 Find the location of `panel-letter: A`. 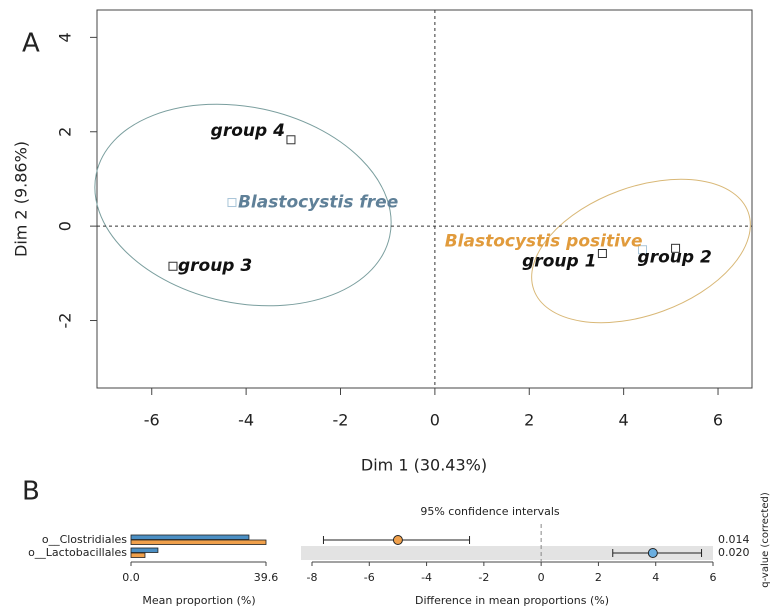

panel-letter: A is located at coordinates (31, 44).